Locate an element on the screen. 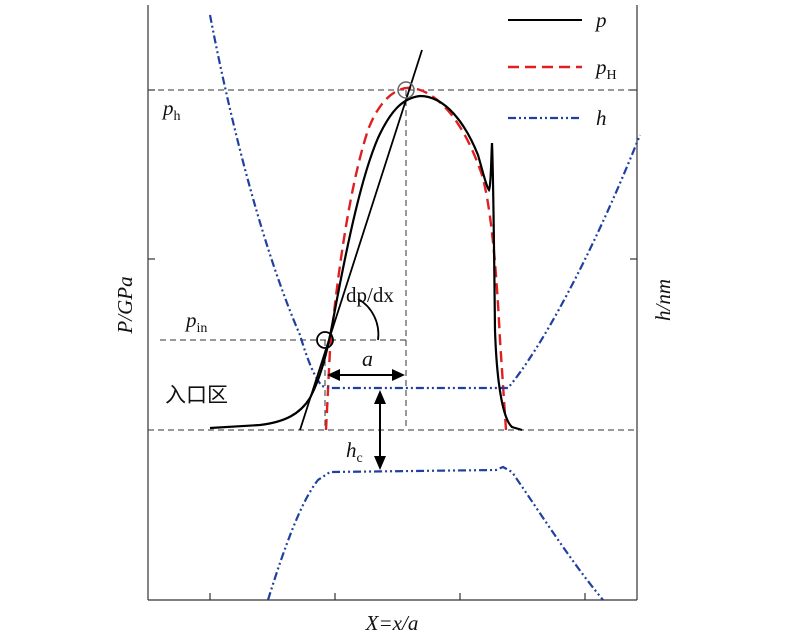 Image resolution: width=800 pixels, height=640 pixels. legend-label-pH: pH is located at coordinates (605, 69).